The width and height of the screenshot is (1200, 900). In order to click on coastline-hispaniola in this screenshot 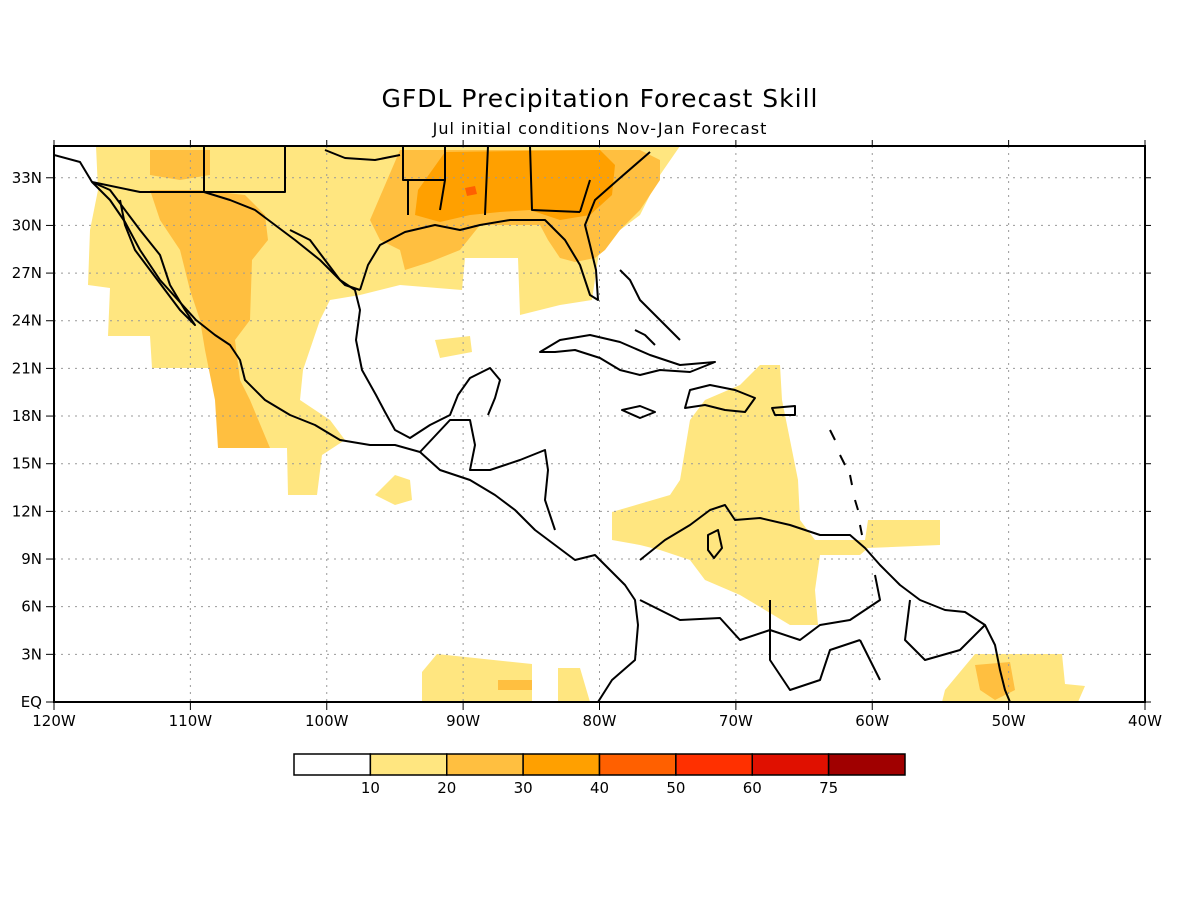, I will do `click(720, 398)`.